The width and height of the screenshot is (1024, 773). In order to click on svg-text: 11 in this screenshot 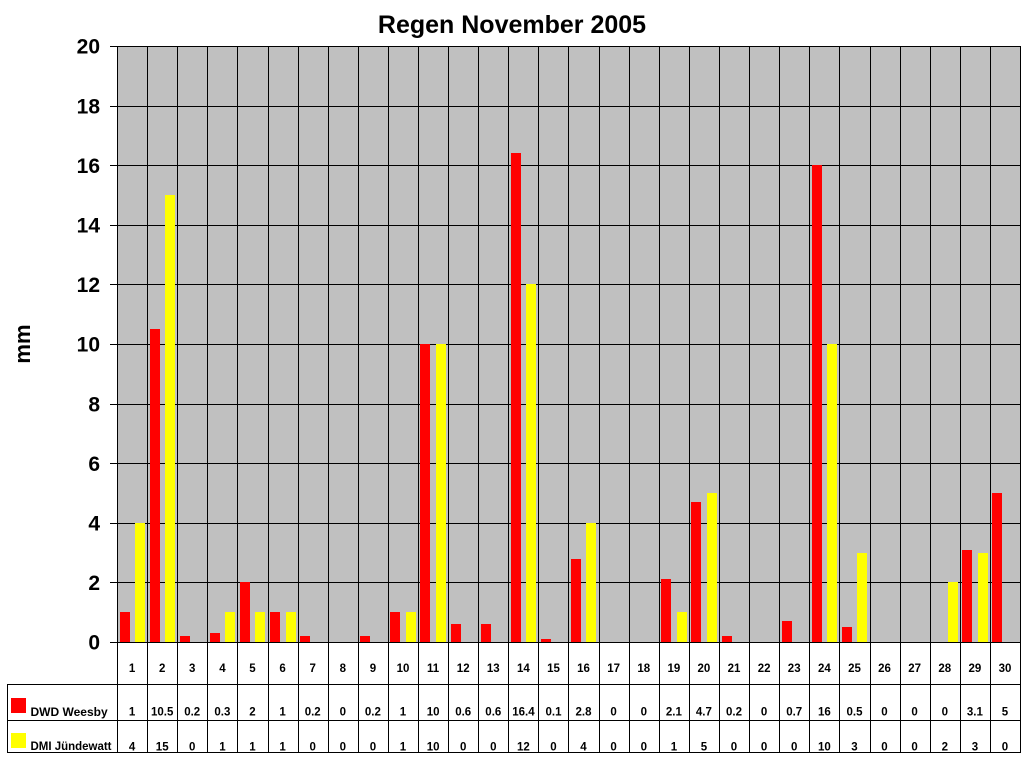, I will do `click(433, 669)`.